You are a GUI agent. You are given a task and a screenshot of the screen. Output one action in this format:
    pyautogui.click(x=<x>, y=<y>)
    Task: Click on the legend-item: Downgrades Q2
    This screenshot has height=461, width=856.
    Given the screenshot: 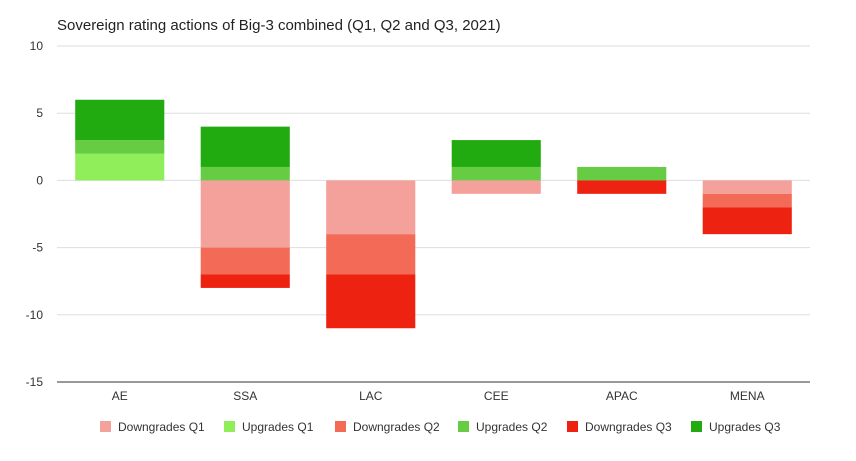 What is the action you would take?
    pyautogui.click(x=387, y=427)
    